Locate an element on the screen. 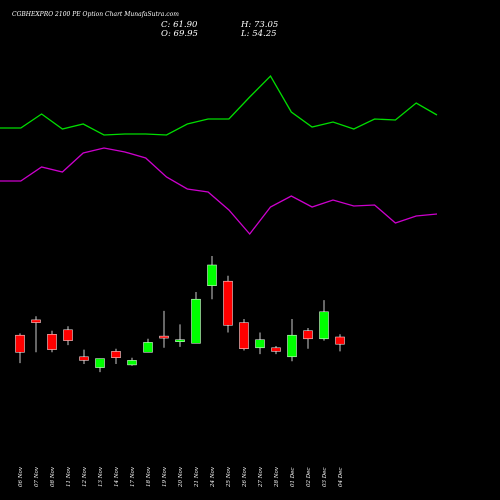 The image size is (500, 500). x-tick-label: 26 Nov is located at coordinates (245, 477).